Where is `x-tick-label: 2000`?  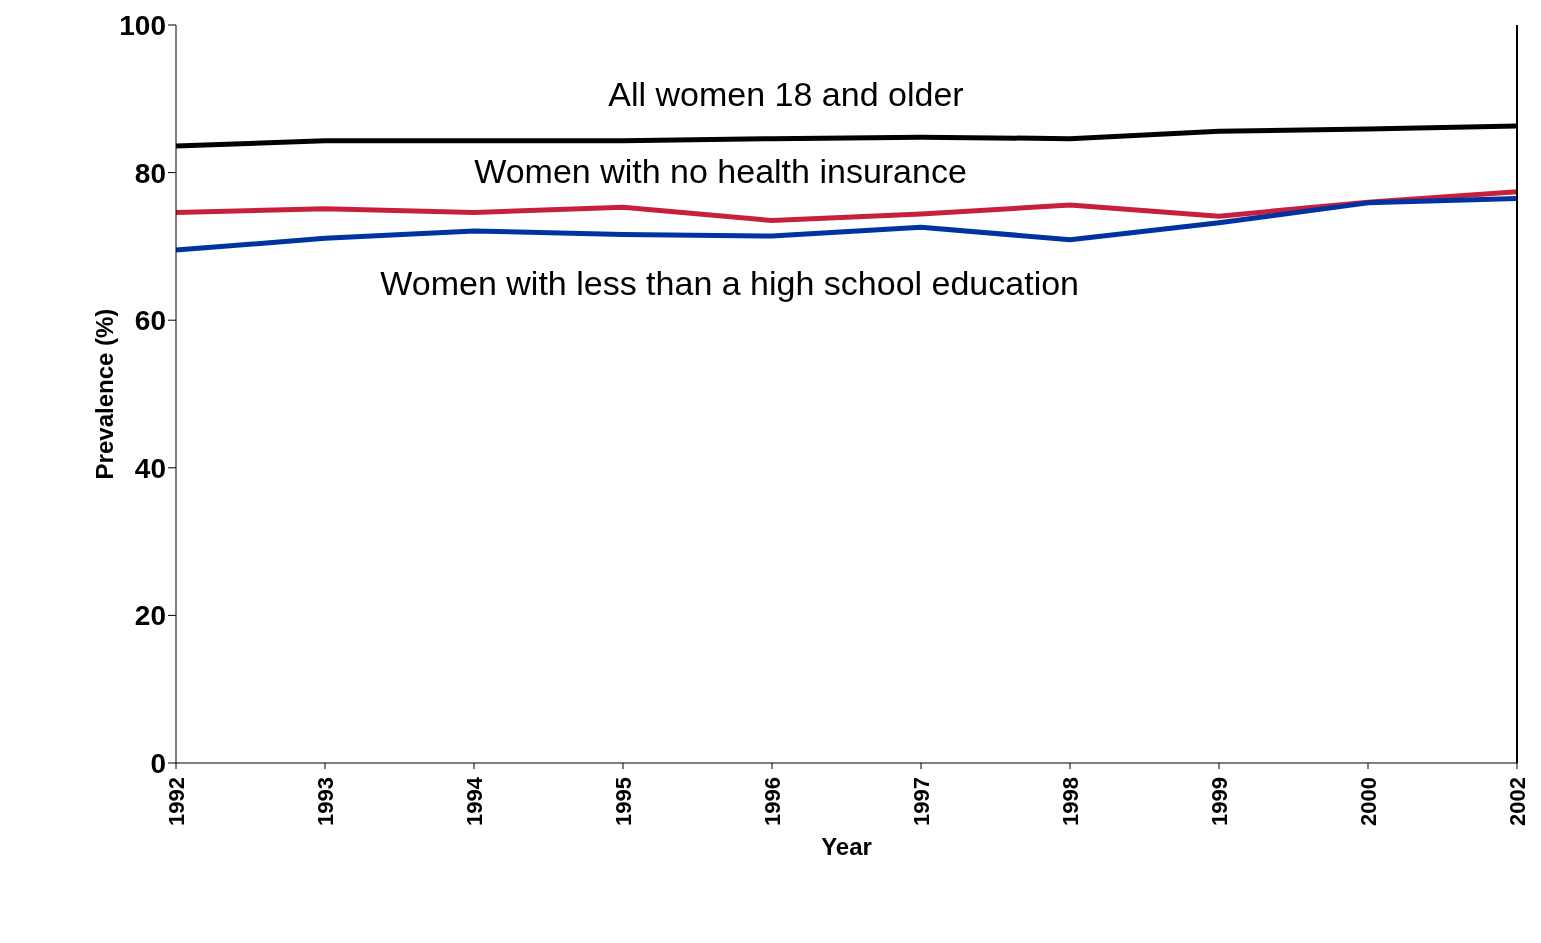 x-tick-label: 2000 is located at coordinates (1368, 801).